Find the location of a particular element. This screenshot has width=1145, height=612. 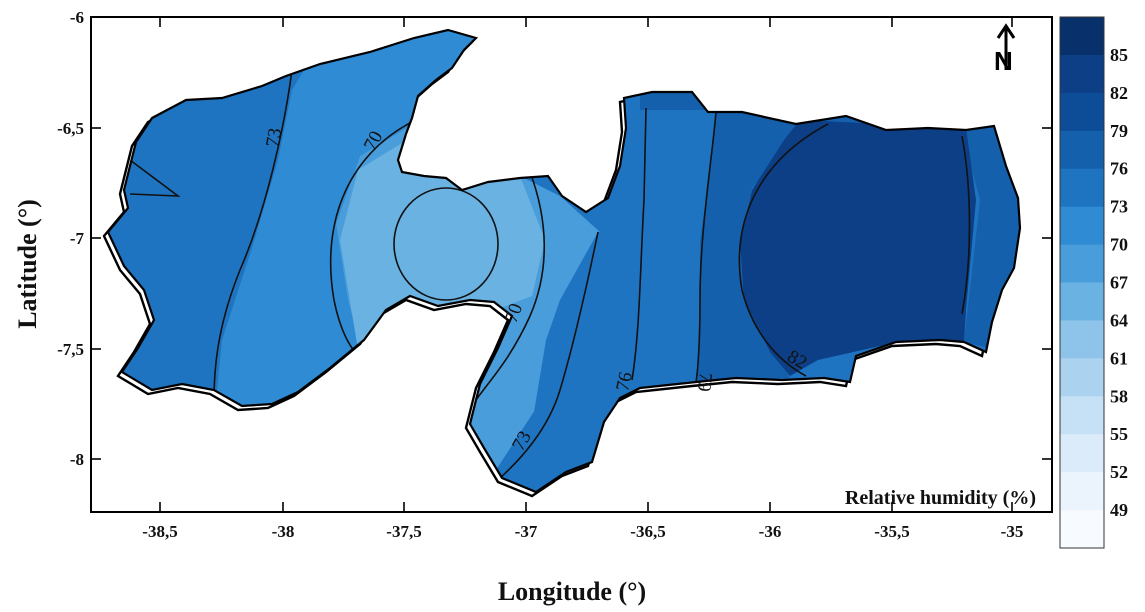

legend-label: 49 is located at coordinates (1119, 510).